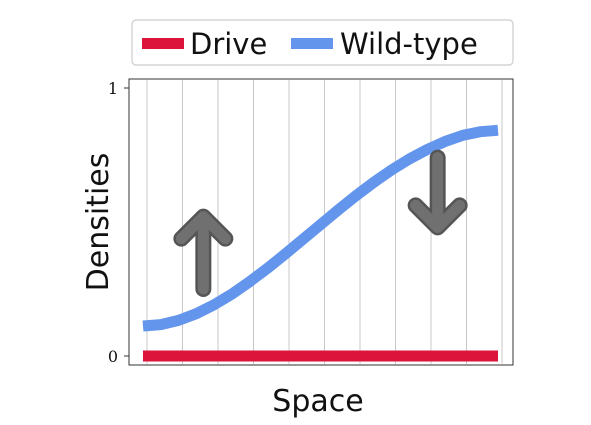  I want to click on legend-label-wild-type: Wild-type, so click(409, 44).